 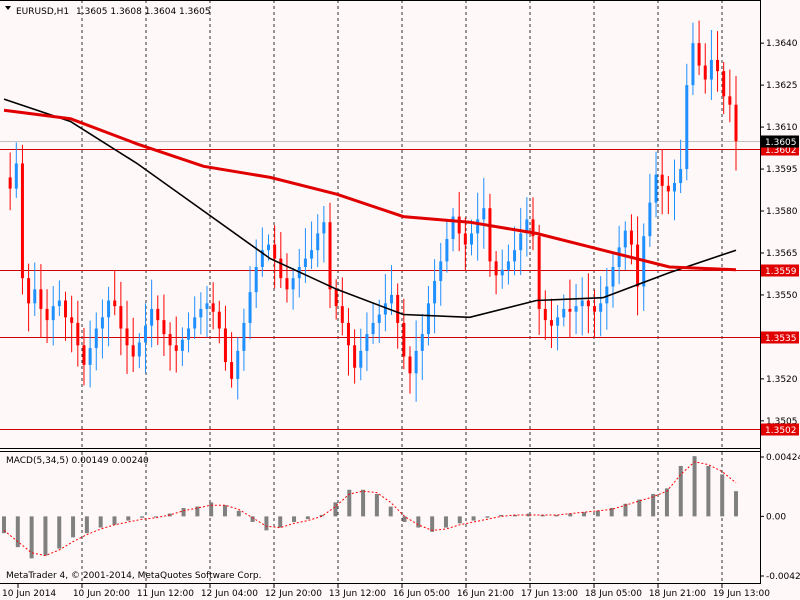 I want to click on level-label: 1.3535, so click(x=781, y=339).